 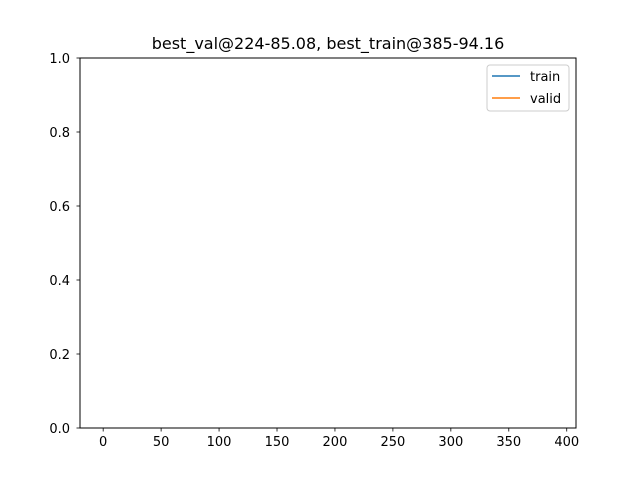 I want to click on x-tick-label: 150, so click(x=277, y=442).